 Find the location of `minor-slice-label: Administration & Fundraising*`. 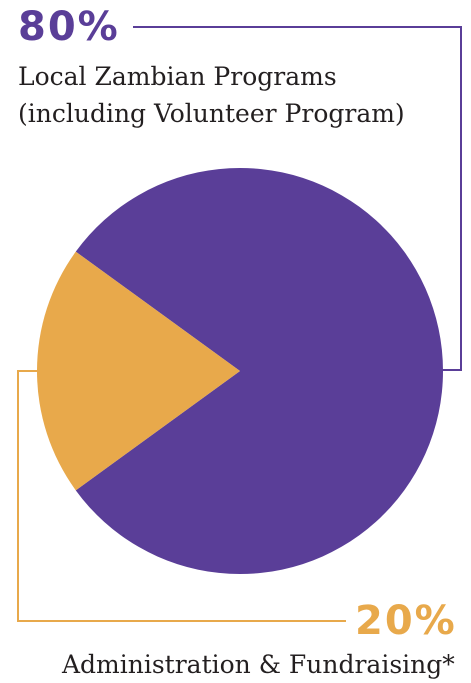

minor-slice-label: Administration & Fundraising* is located at coordinates (258, 664).